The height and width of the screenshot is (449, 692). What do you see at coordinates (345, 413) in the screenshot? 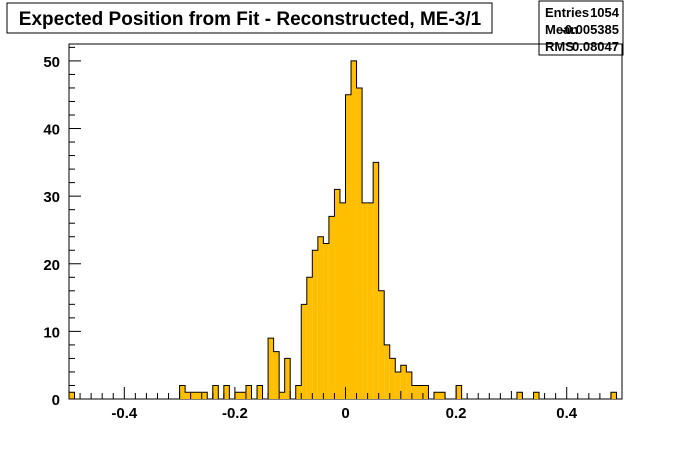
I see `x-tick-label: 0` at bounding box center [345, 413].